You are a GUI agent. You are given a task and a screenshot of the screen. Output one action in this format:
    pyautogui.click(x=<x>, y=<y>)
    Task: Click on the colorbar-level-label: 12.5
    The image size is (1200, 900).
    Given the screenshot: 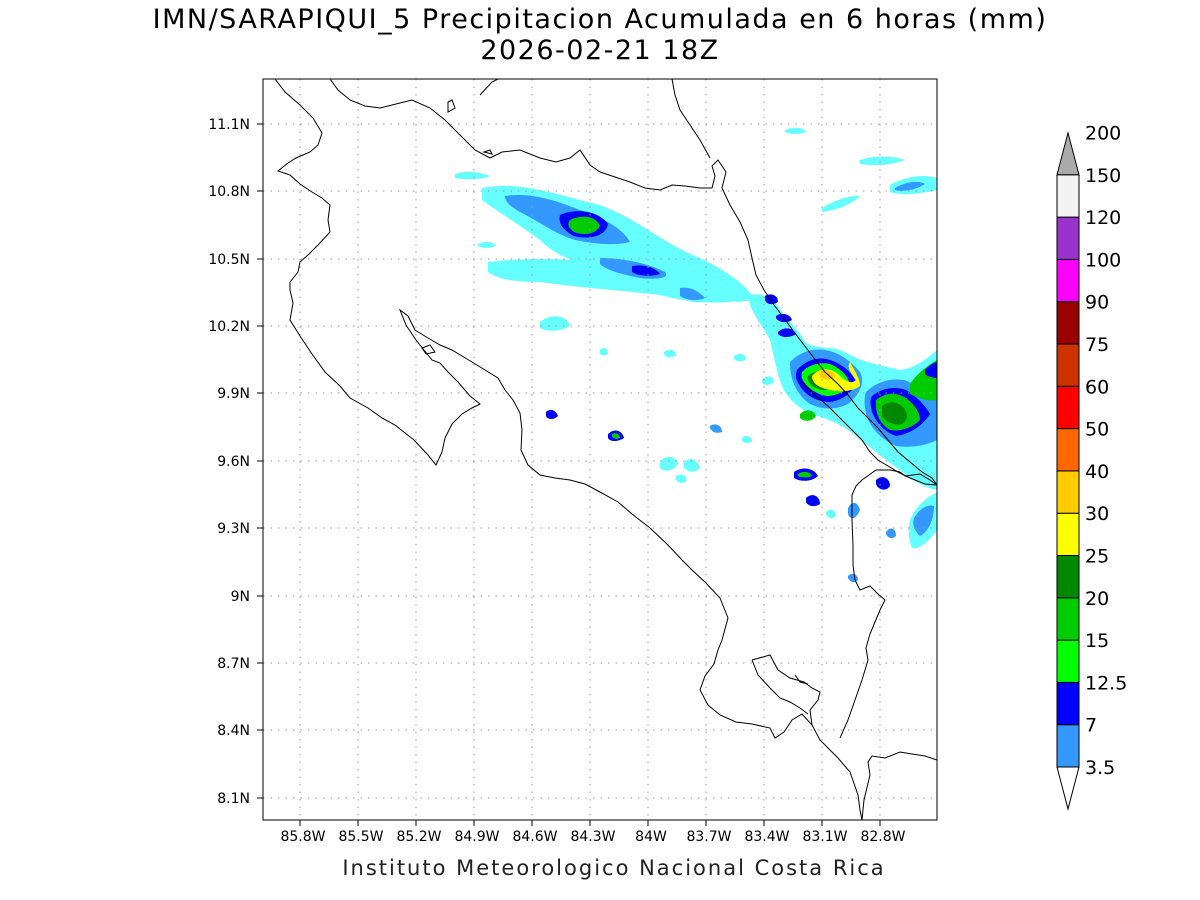 What is the action you would take?
    pyautogui.click(x=1106, y=683)
    